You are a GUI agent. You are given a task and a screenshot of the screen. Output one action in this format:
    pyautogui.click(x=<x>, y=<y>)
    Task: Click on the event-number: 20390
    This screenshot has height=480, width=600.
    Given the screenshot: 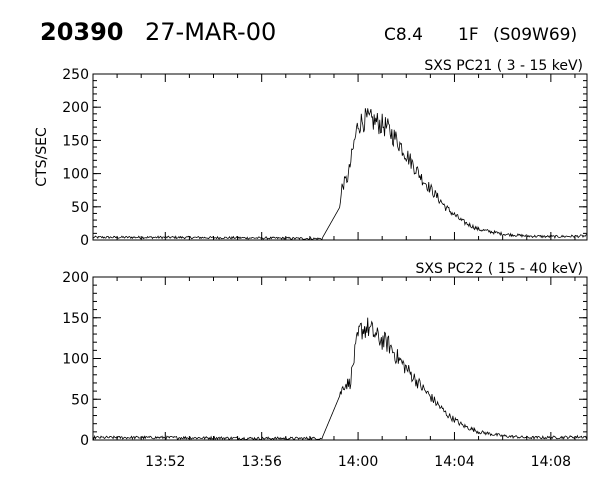 What is the action you would take?
    pyautogui.click(x=82, y=32)
    